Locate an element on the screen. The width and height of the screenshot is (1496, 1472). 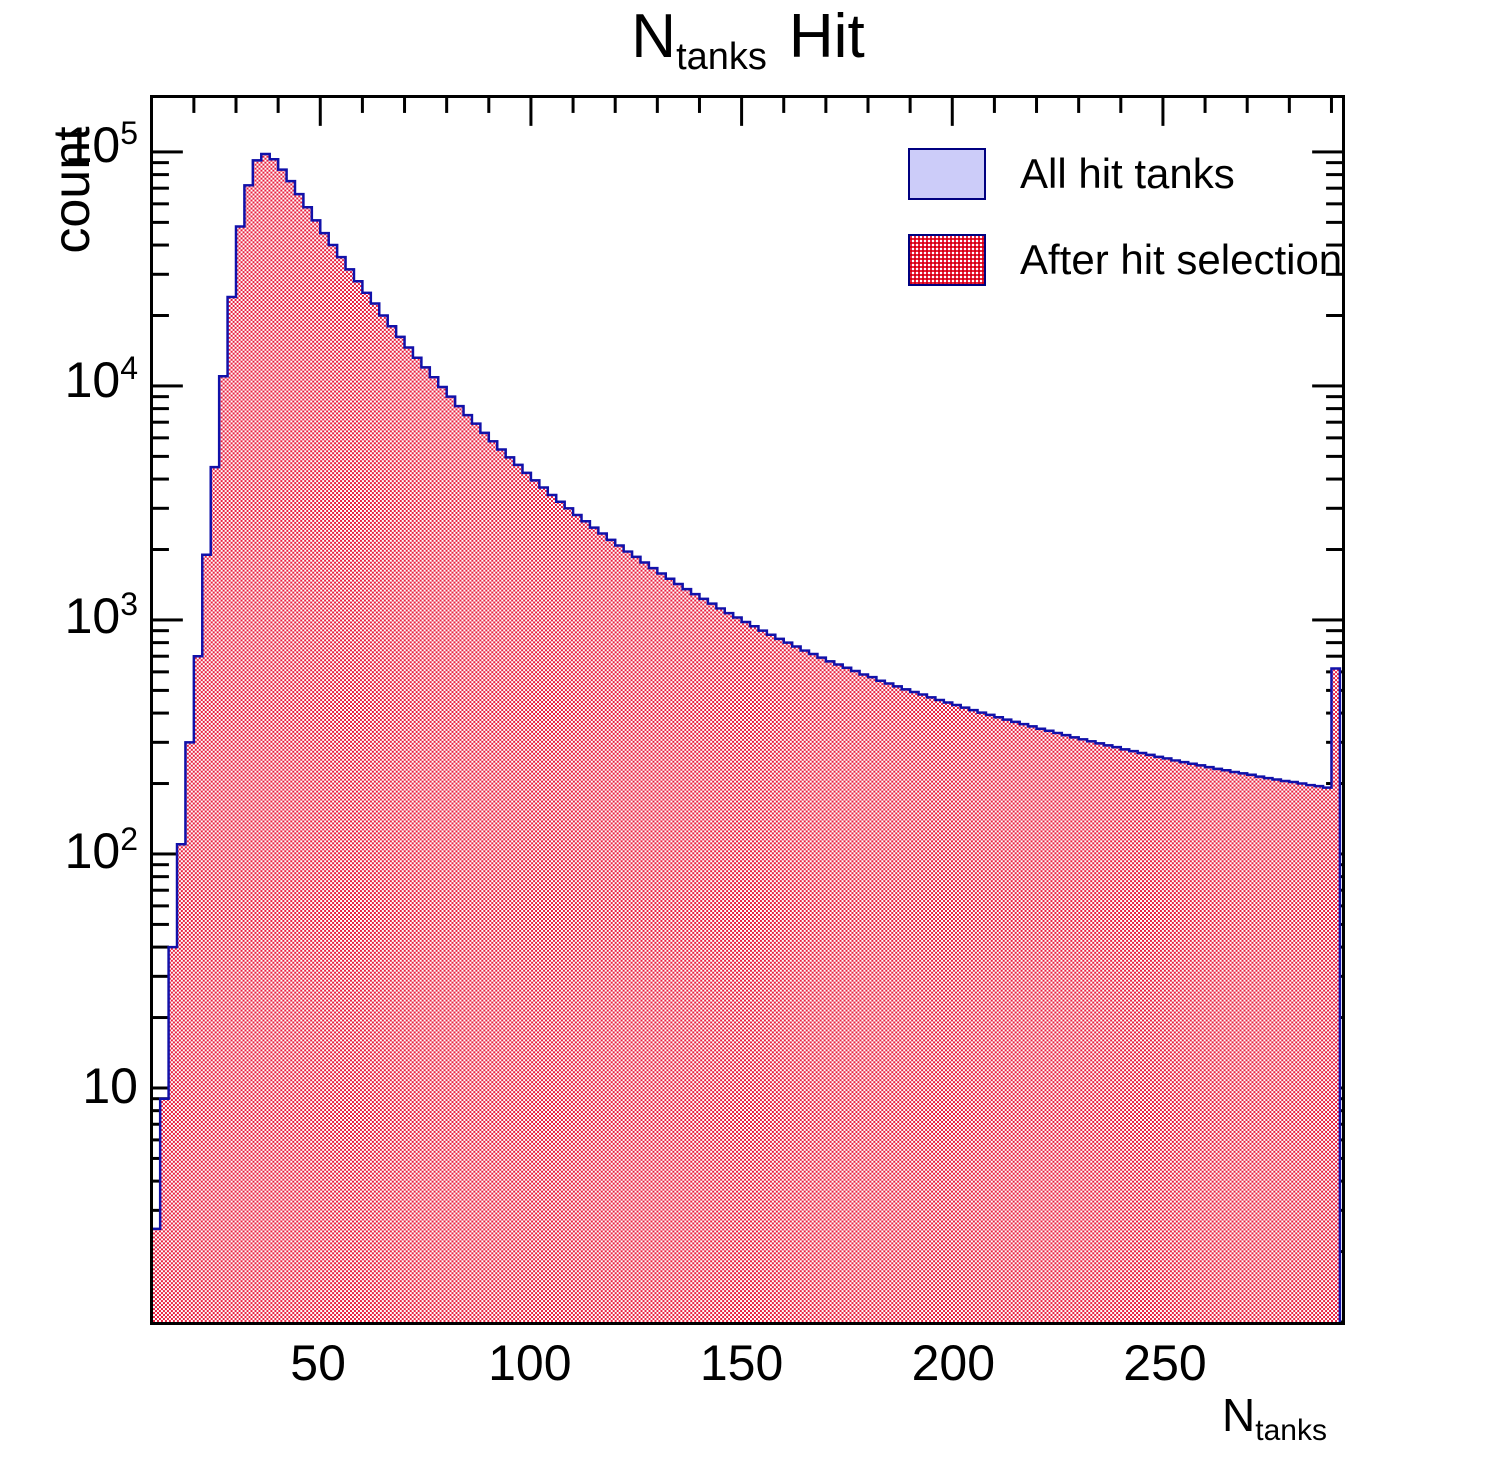
legend-swatch-all-hit-tanks is located at coordinates (947, 174).